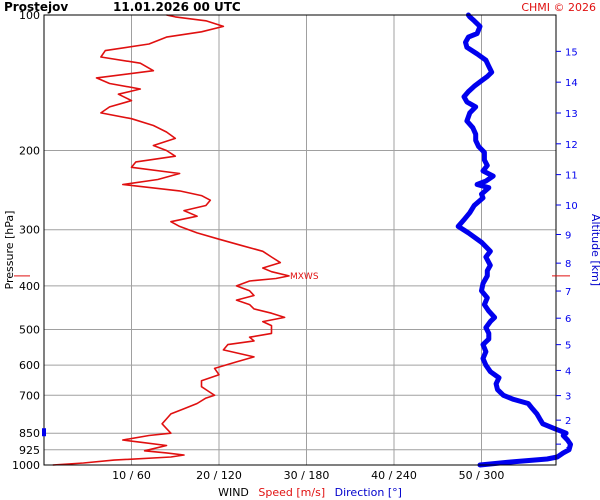 The height and width of the screenshot is (500, 600). I want to click on pressure-tick-label: 600, so click(29, 365).